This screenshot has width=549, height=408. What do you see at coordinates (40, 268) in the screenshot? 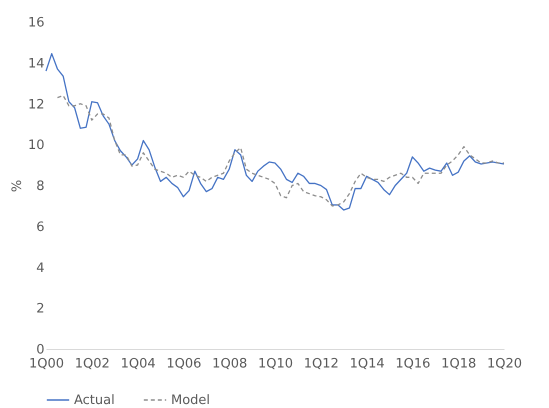
I see `y-tick-label: 4` at bounding box center [40, 268].